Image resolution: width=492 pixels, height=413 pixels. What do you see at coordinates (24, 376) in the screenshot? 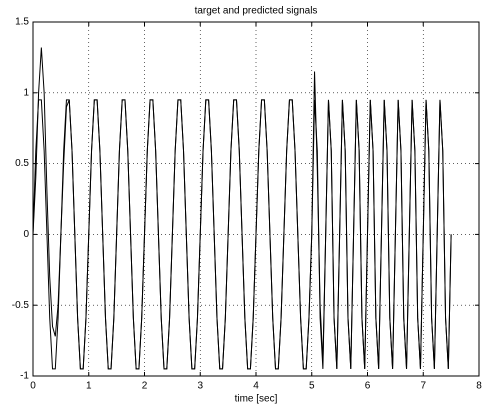
I see `y-tick-label: -1` at bounding box center [24, 376].